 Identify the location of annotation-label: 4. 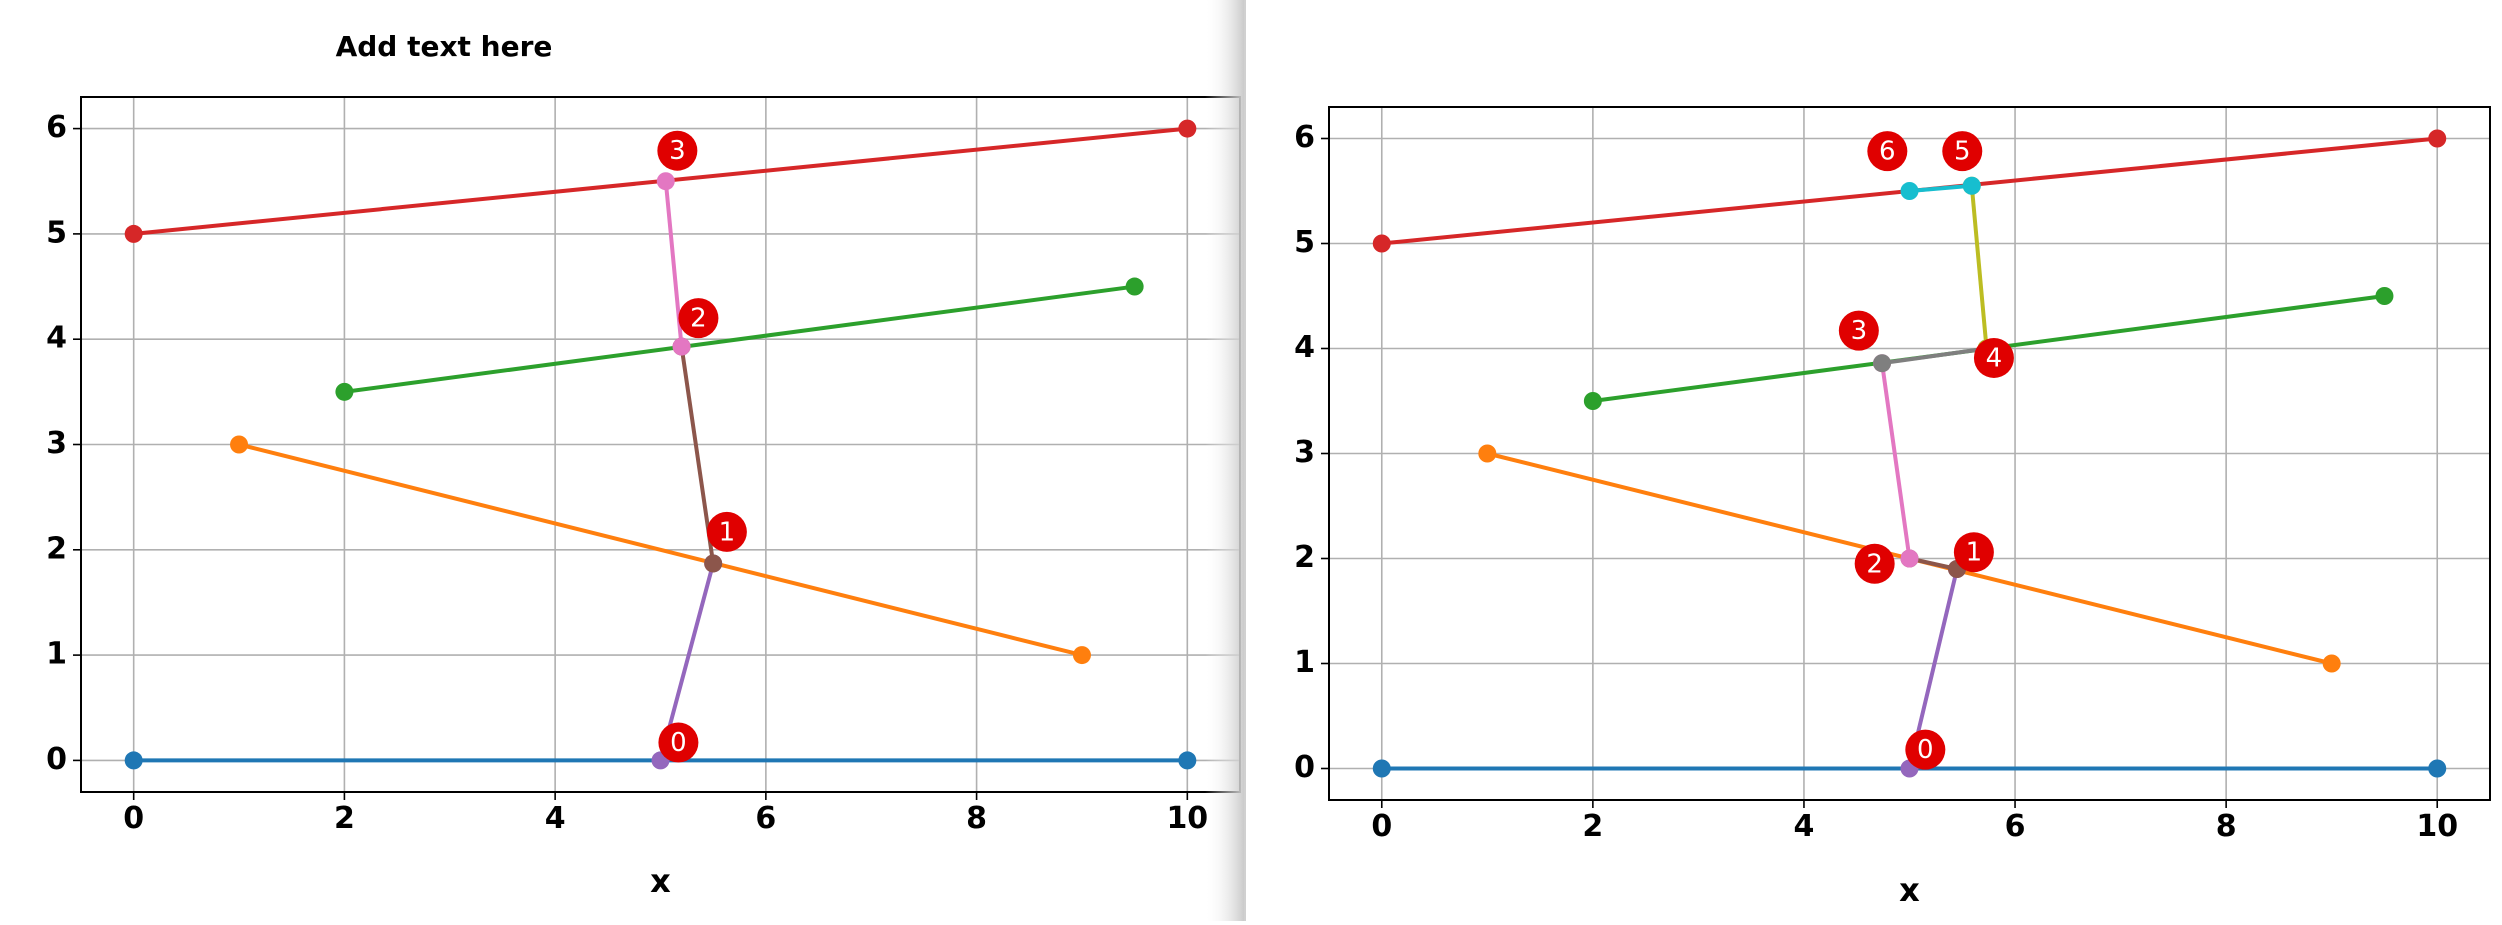
(1994, 358).